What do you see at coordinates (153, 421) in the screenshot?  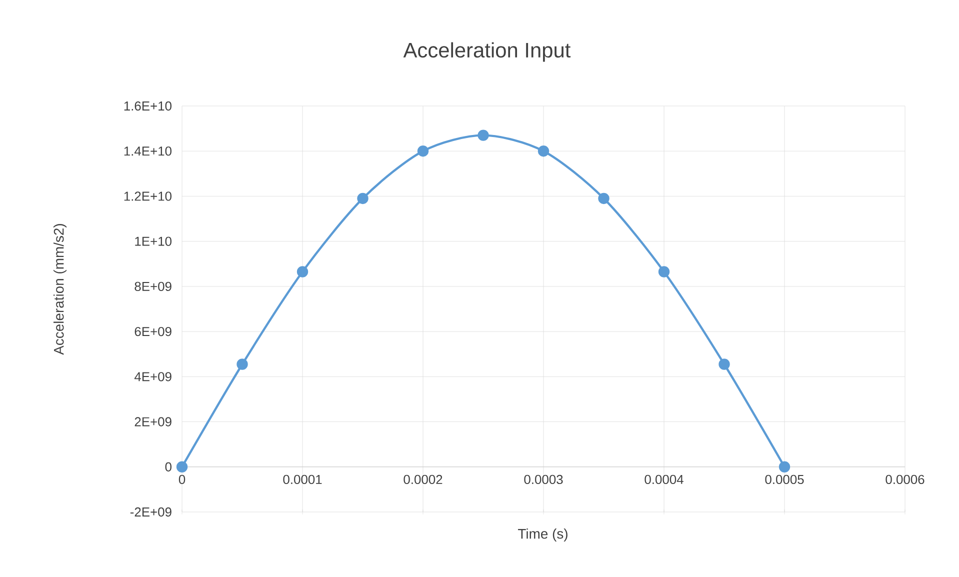 I see `y-tick-label: 2E+09` at bounding box center [153, 421].